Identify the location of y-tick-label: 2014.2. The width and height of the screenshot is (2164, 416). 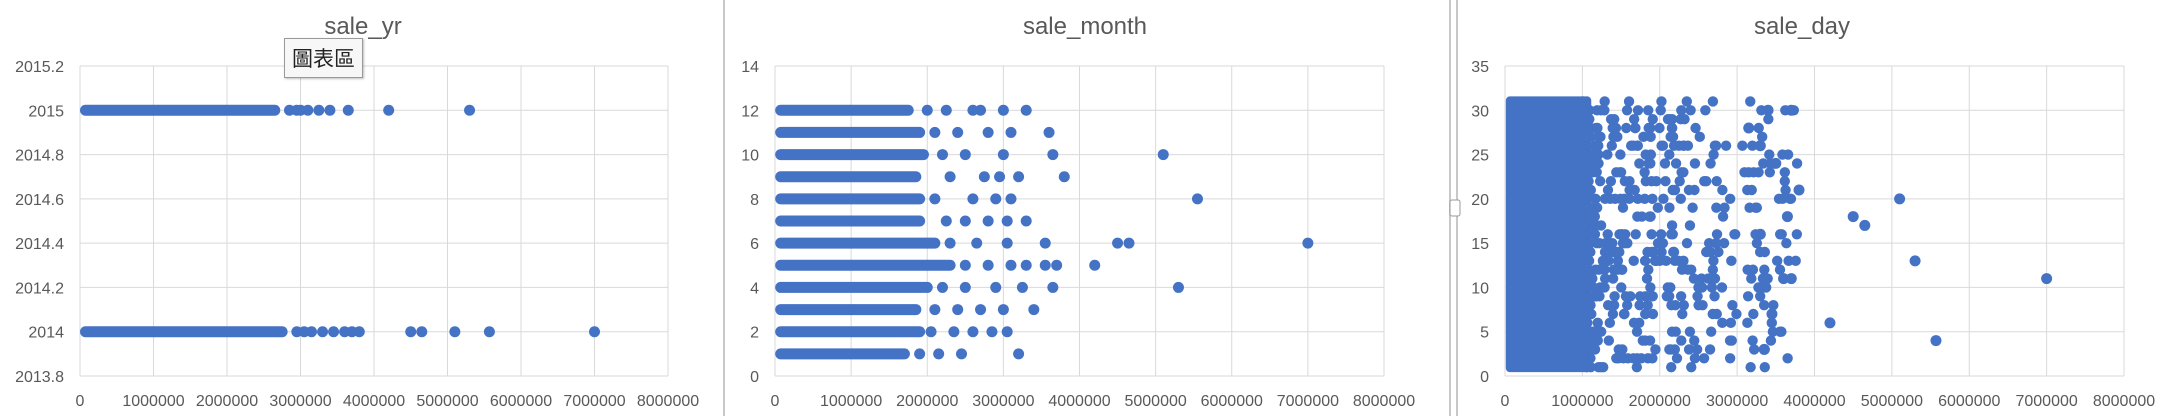
(39, 288).